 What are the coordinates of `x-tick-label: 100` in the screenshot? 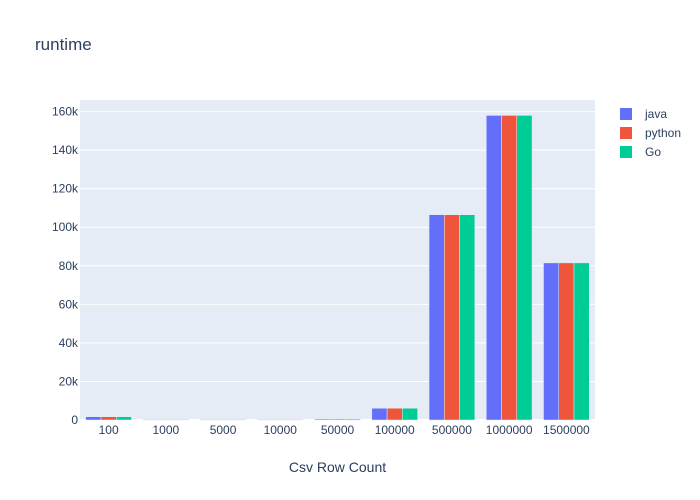 It's located at (109, 430).